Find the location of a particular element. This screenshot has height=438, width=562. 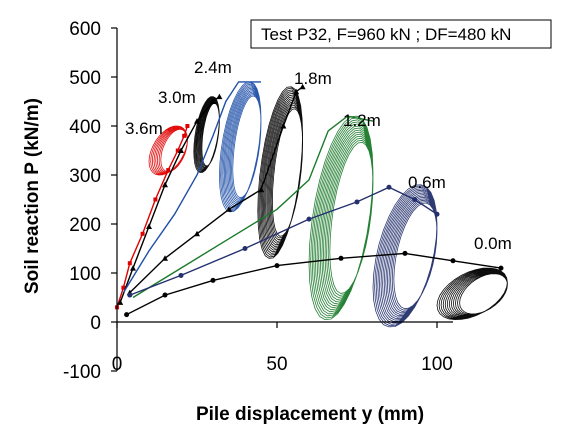

x-tick-label: 0 is located at coordinates (117, 364).